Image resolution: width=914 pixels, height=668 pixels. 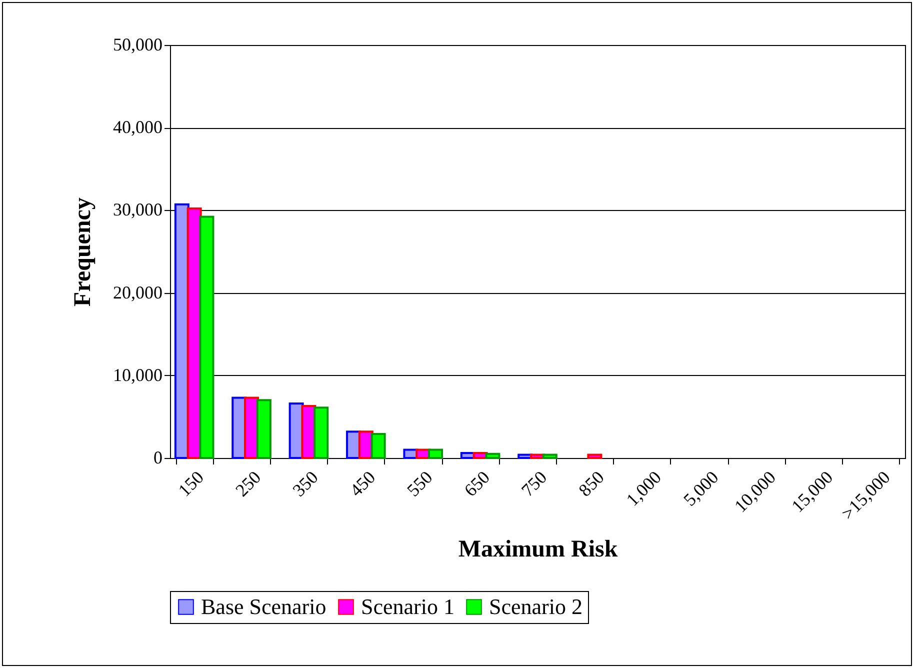 I want to click on y-axis-title: Frequency, so click(x=83, y=252).